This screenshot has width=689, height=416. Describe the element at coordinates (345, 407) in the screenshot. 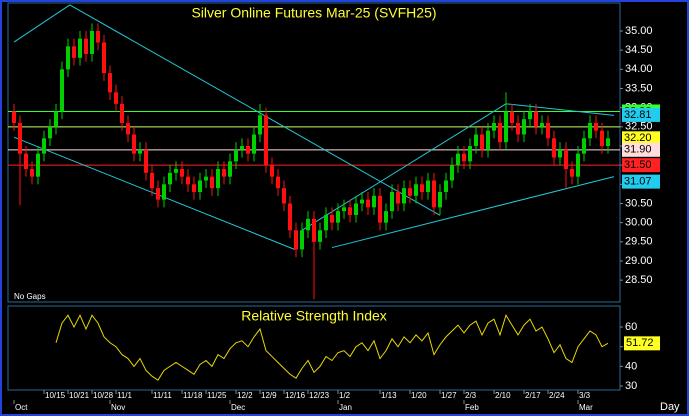

I see `month-label: Jan` at that location.